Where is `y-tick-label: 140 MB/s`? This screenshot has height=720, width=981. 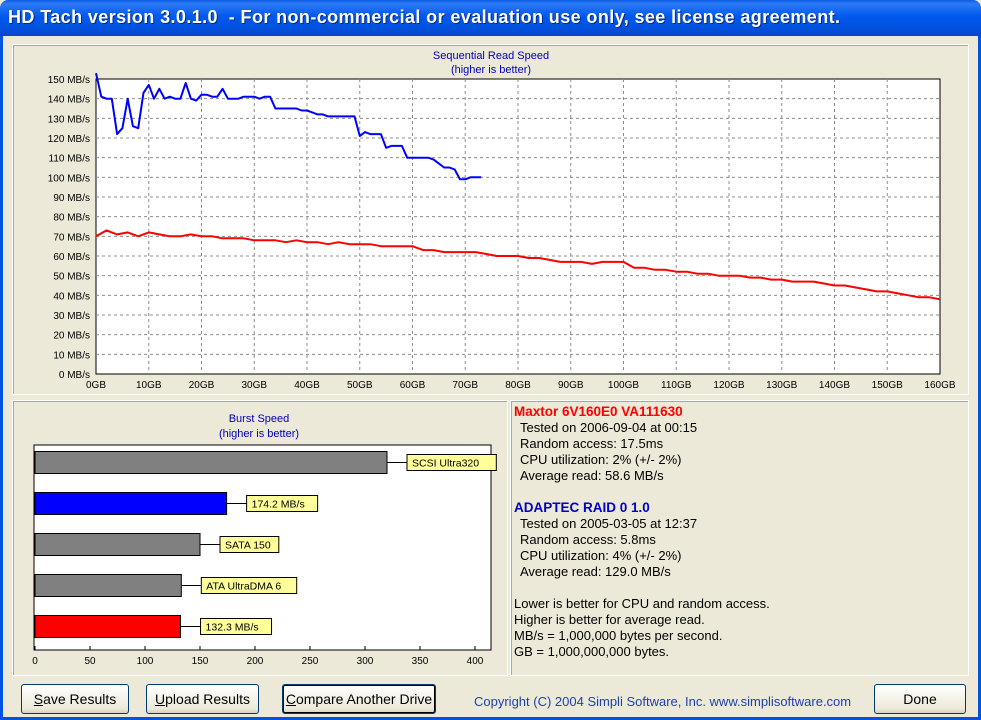 y-tick-label: 140 MB/s is located at coordinates (69, 100).